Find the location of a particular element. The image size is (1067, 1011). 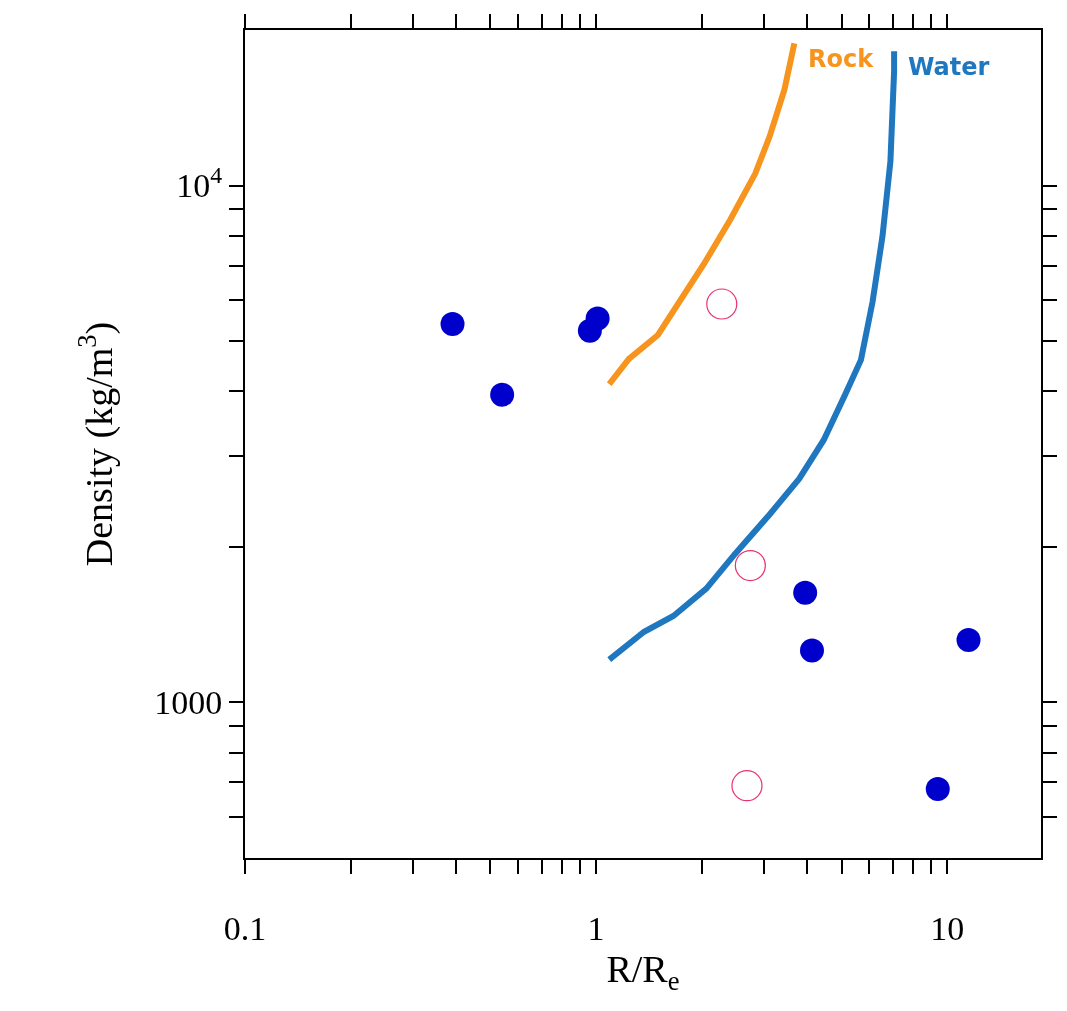

y-tick-label: 1000 is located at coordinates (188, 703).